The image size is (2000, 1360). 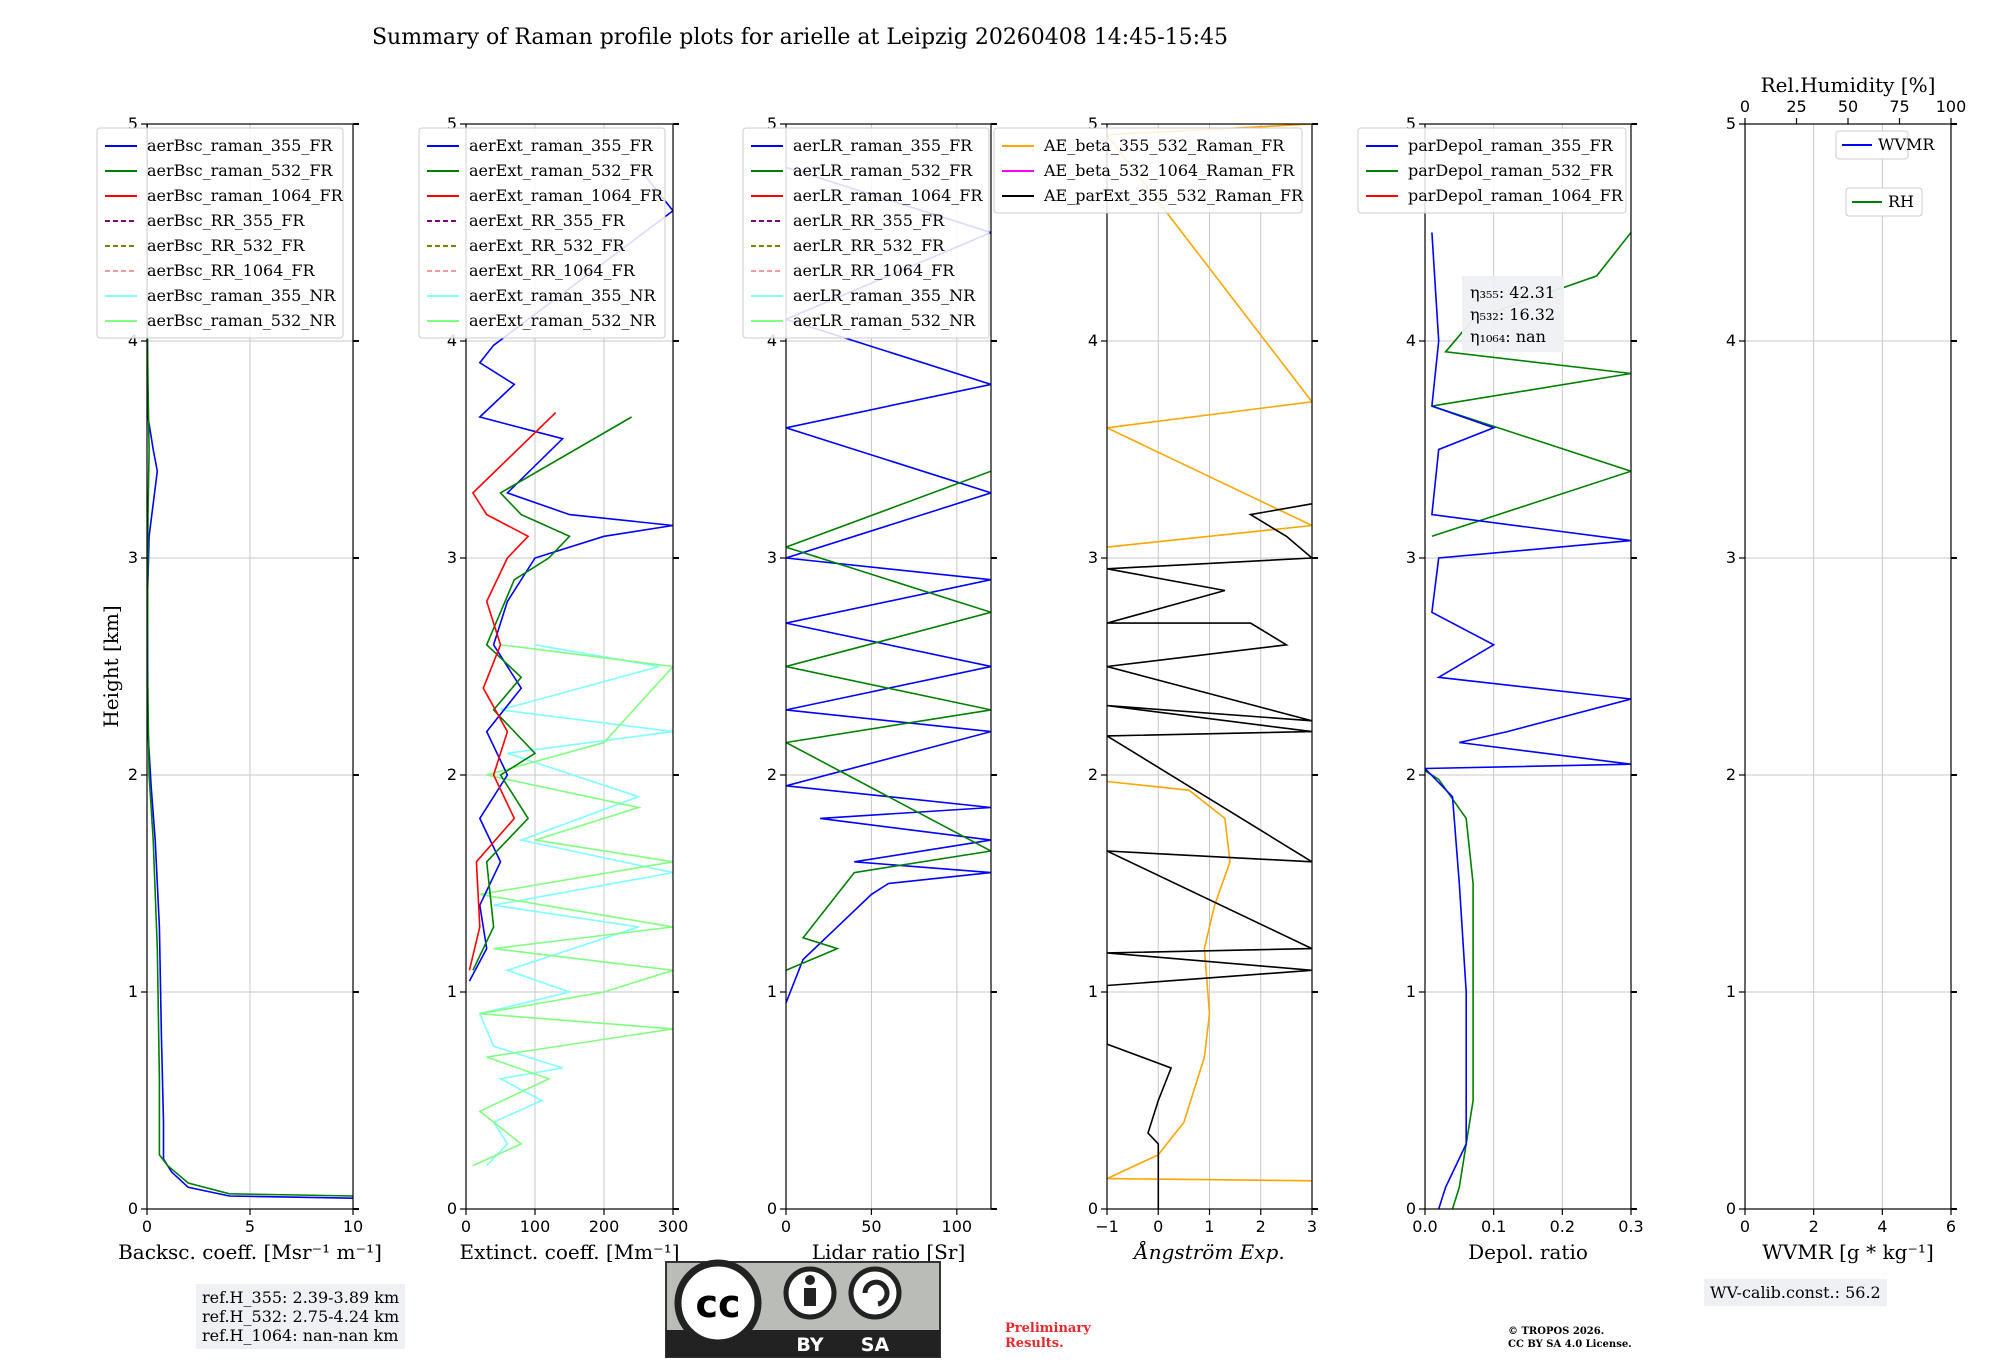 What do you see at coordinates (772, 774) in the screenshot?
I see `ytick-label-lr: 2` at bounding box center [772, 774].